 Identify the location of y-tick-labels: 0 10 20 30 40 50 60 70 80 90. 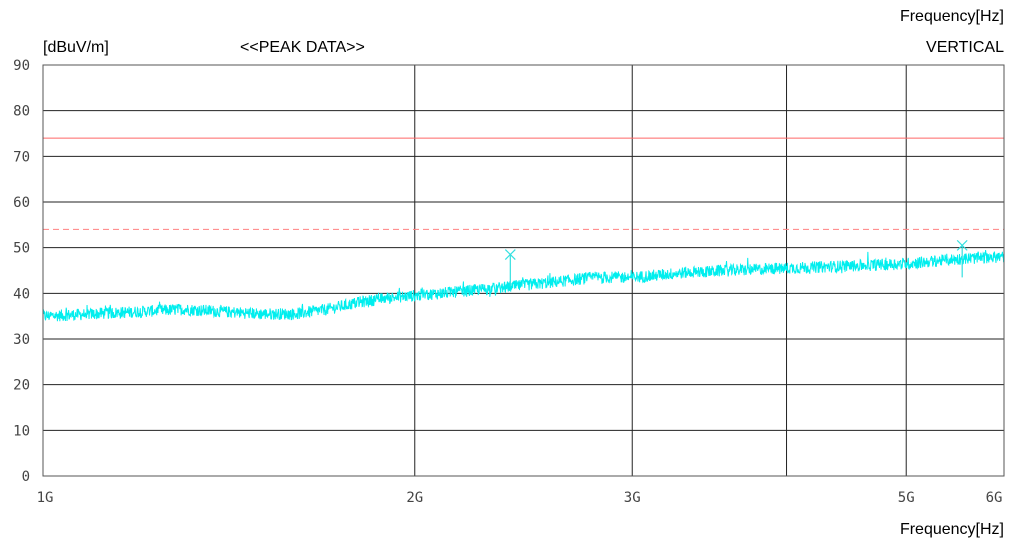
(21, 271).